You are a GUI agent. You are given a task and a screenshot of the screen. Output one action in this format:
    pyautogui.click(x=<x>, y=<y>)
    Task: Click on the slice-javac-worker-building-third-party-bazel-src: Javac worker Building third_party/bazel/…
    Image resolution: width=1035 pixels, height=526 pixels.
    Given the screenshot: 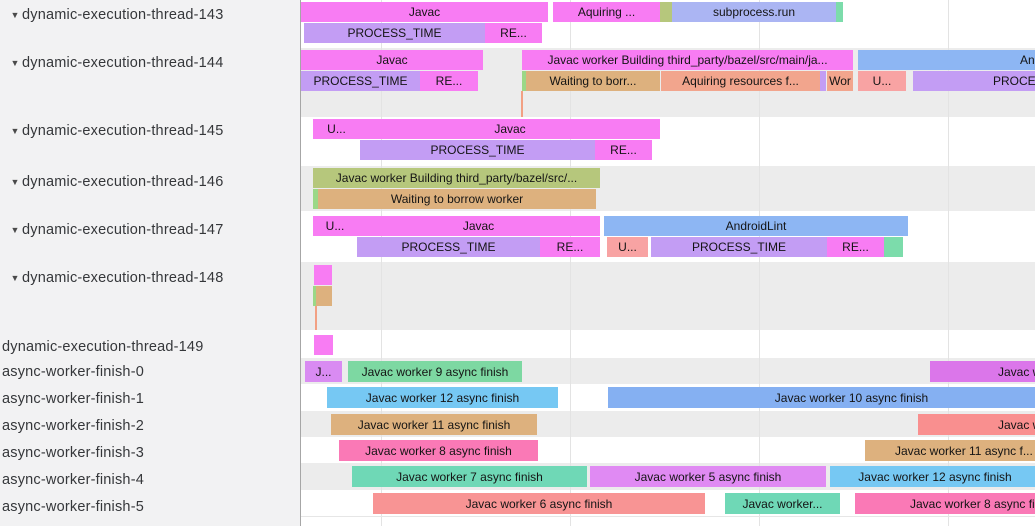 What is the action you would take?
    pyautogui.click(x=456, y=178)
    